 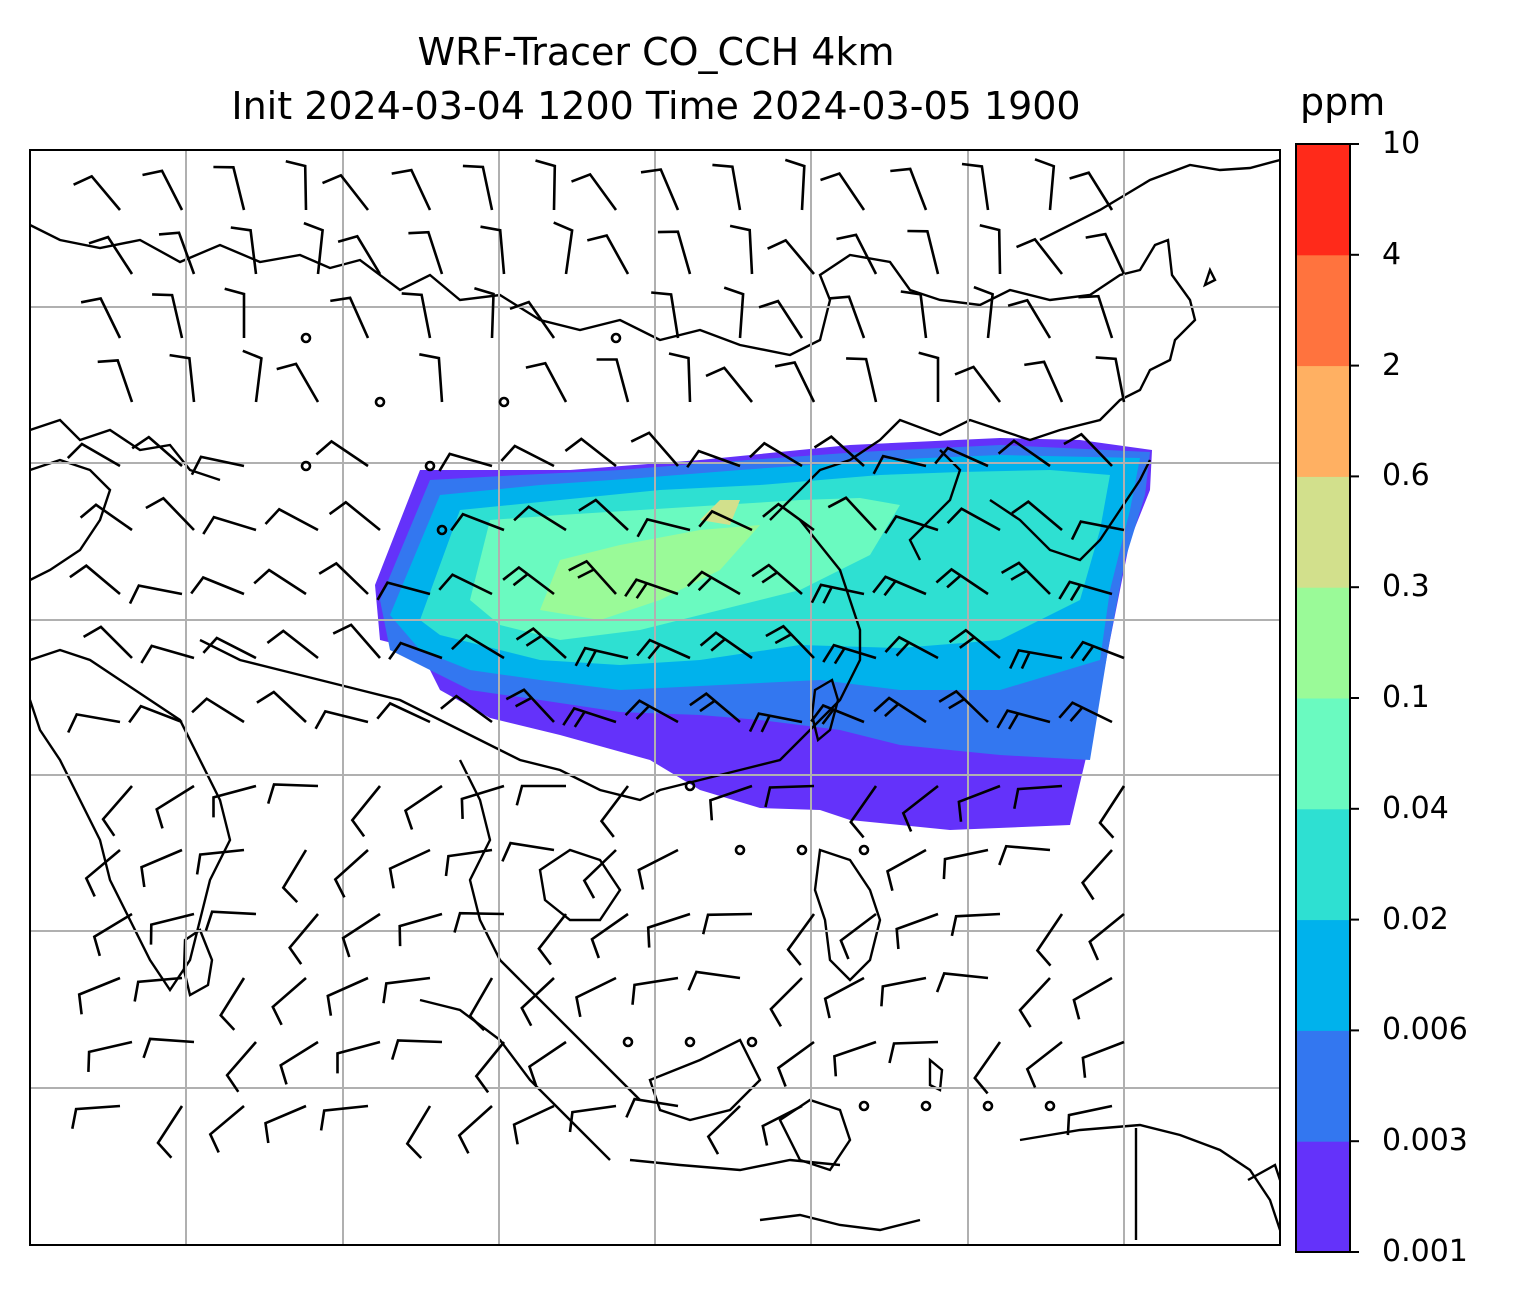 I want to click on colorbar, so click(x=1327, y=698).